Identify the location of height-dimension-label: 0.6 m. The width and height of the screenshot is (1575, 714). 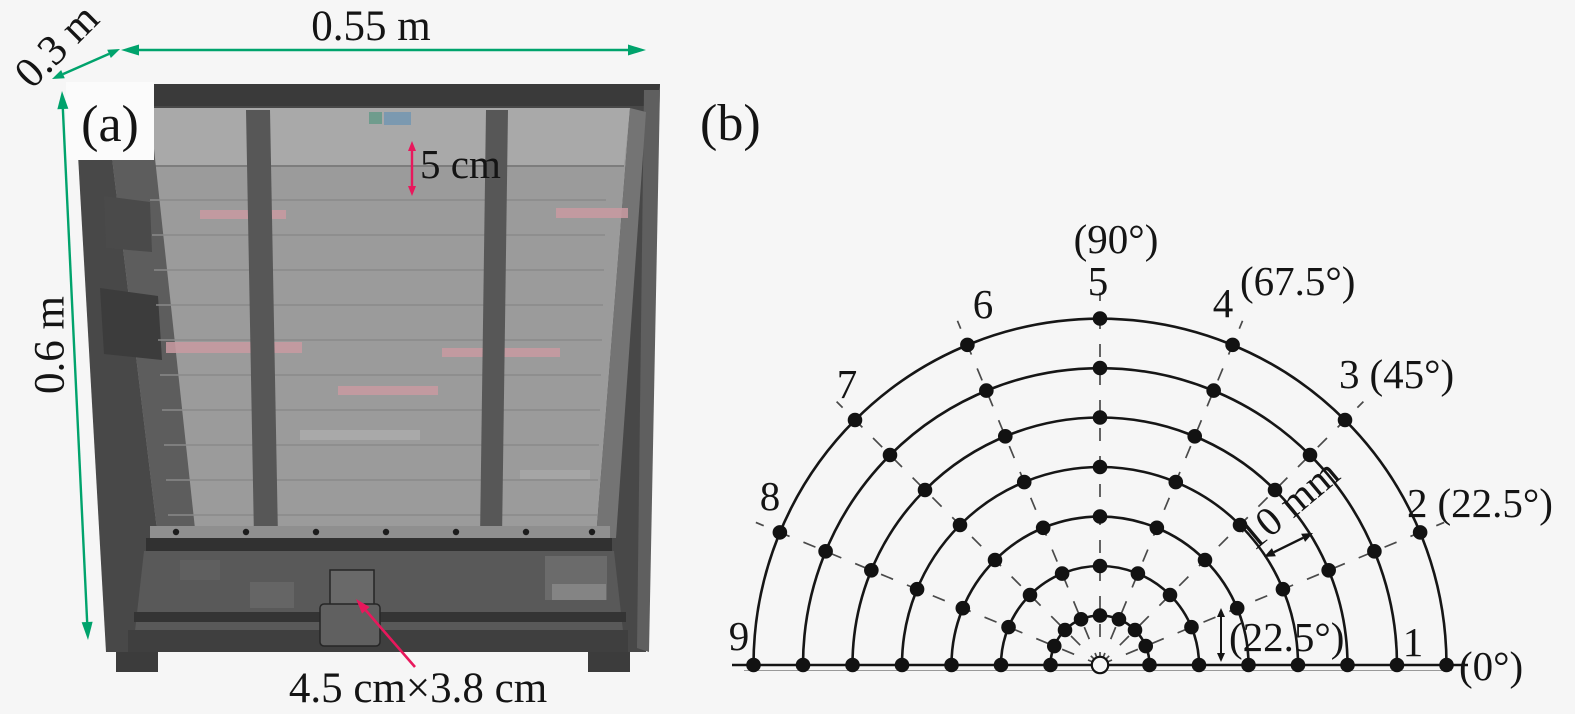
(50, 345).